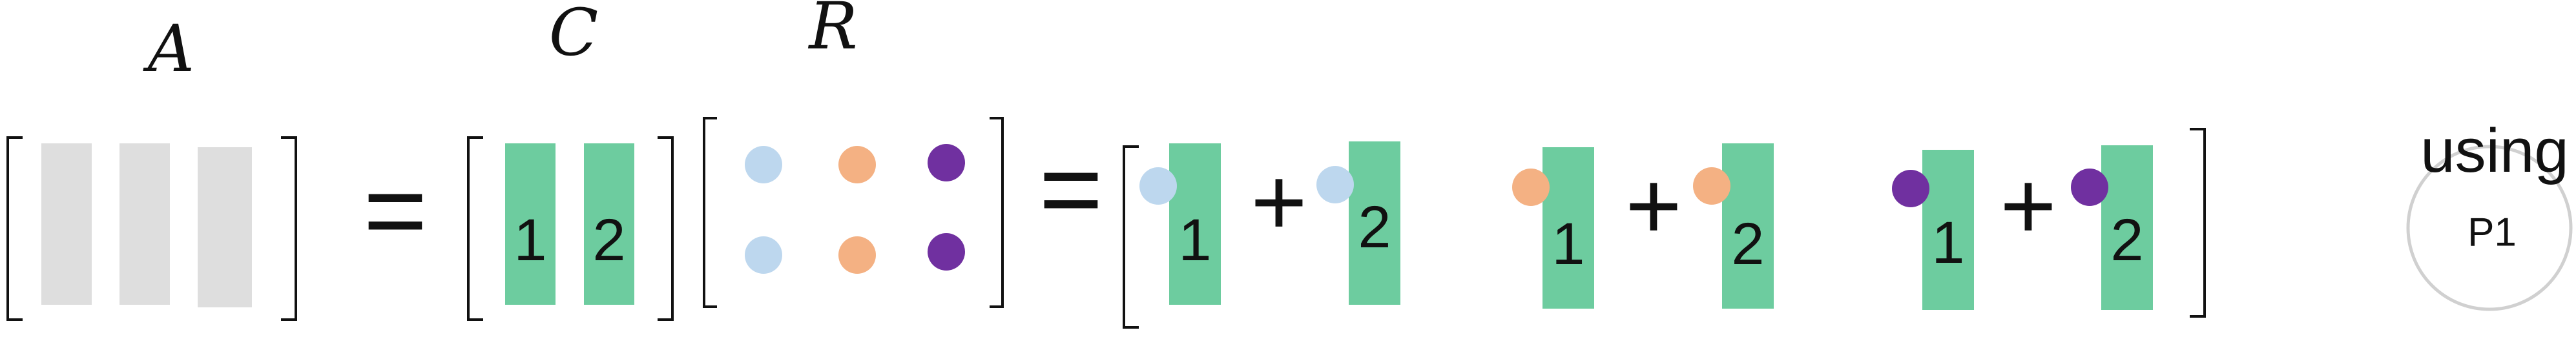 The height and width of the screenshot is (339, 2576). I want to click on p1-circle, so click(2489, 228).